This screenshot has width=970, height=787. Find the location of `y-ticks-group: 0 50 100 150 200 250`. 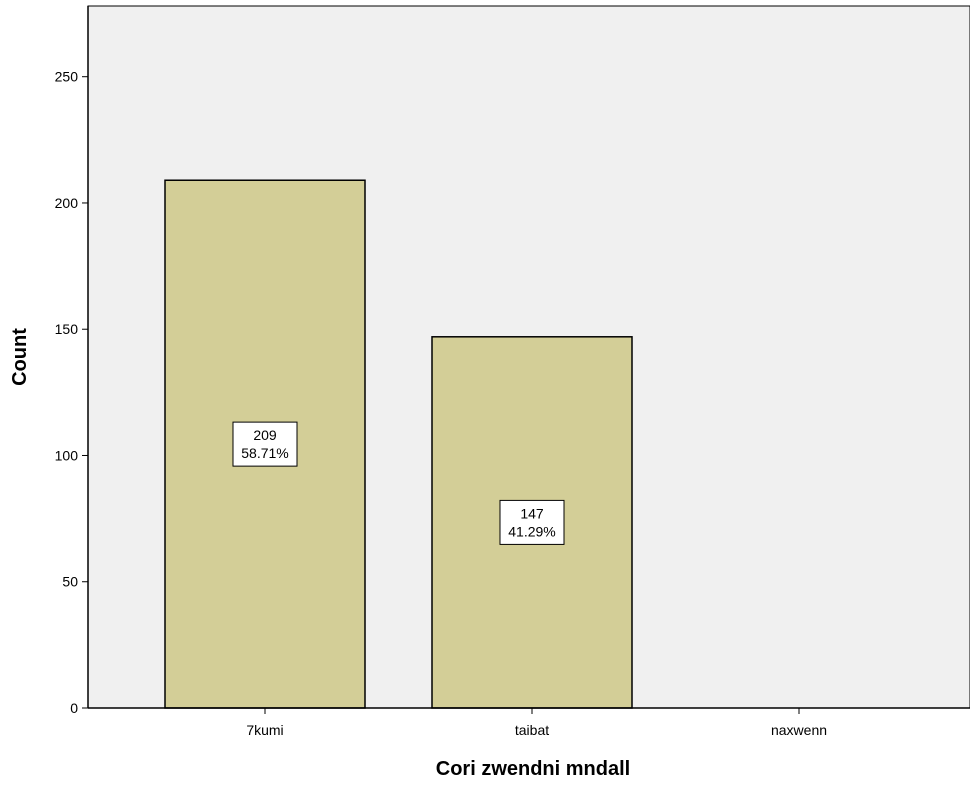

y-ticks-group: 0 50 100 150 200 250 is located at coordinates (71, 392).